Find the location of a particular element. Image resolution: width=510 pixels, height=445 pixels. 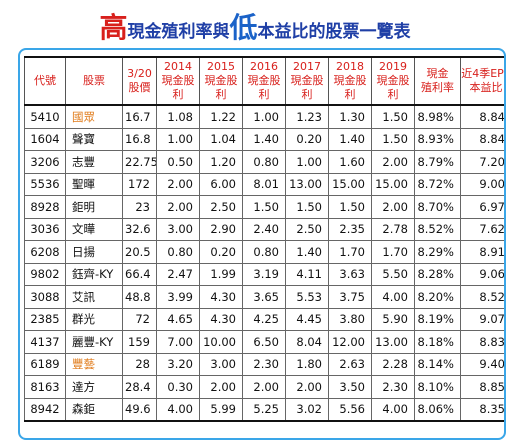

title-part1: 現金殖利率與 is located at coordinates (178, 32).